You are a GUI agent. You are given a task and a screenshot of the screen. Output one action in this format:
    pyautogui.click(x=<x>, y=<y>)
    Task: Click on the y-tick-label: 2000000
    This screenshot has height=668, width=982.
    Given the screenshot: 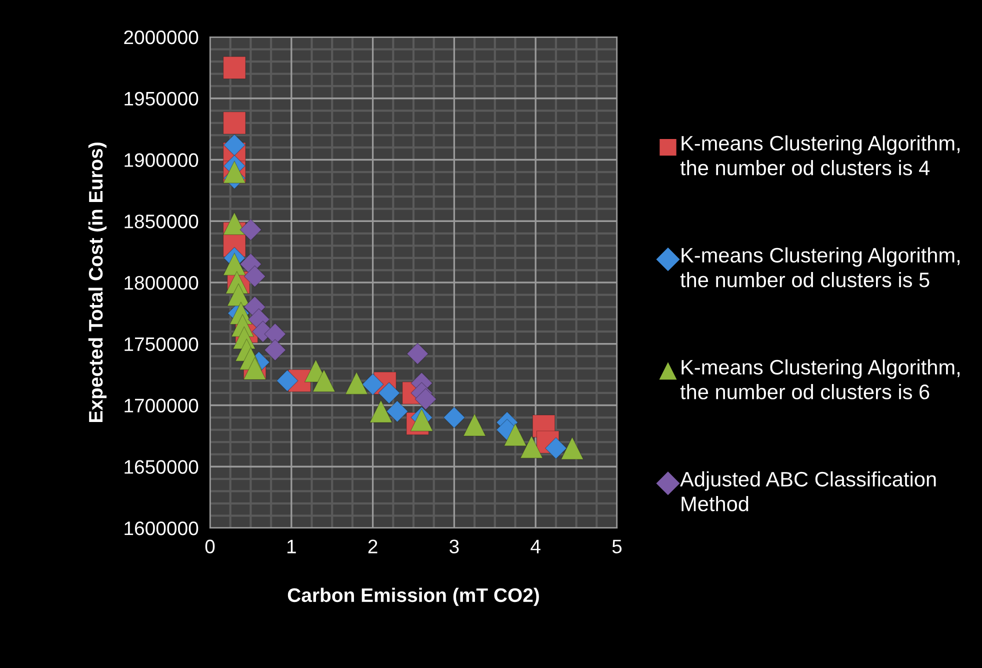 What is the action you would take?
    pyautogui.click(x=161, y=37)
    